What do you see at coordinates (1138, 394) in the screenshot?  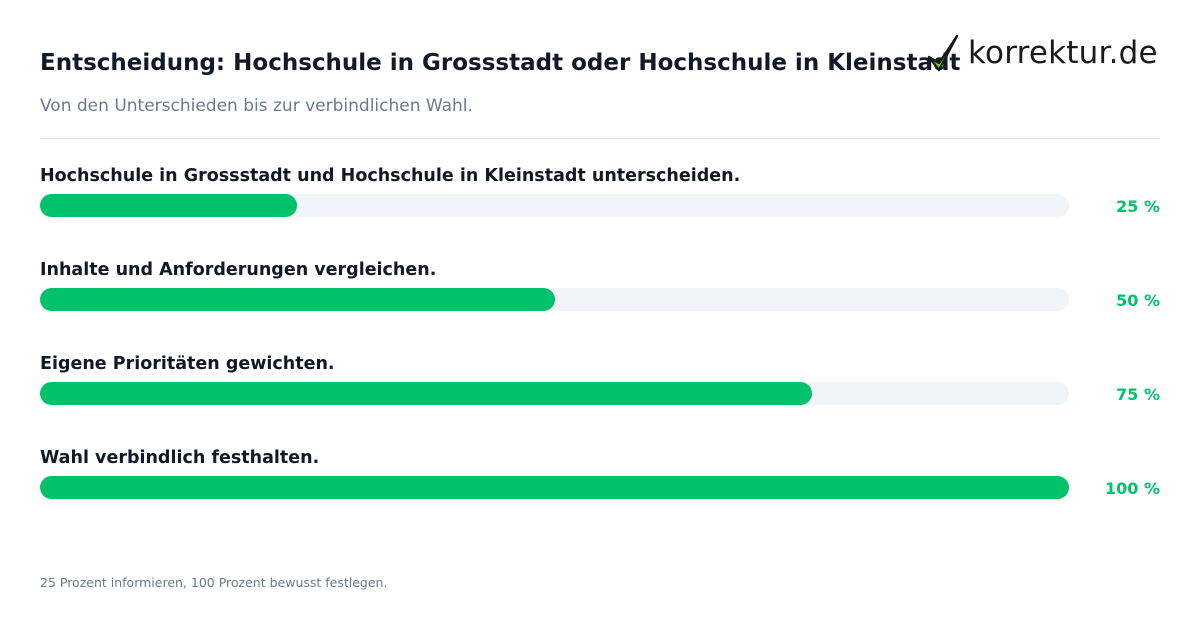 I see `progress-value-label: 75 %` at bounding box center [1138, 394].